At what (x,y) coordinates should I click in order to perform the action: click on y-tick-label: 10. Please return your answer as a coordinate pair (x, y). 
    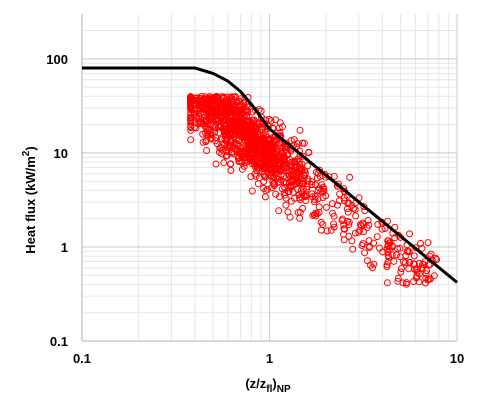
    Looking at the image, I should click on (61, 153).